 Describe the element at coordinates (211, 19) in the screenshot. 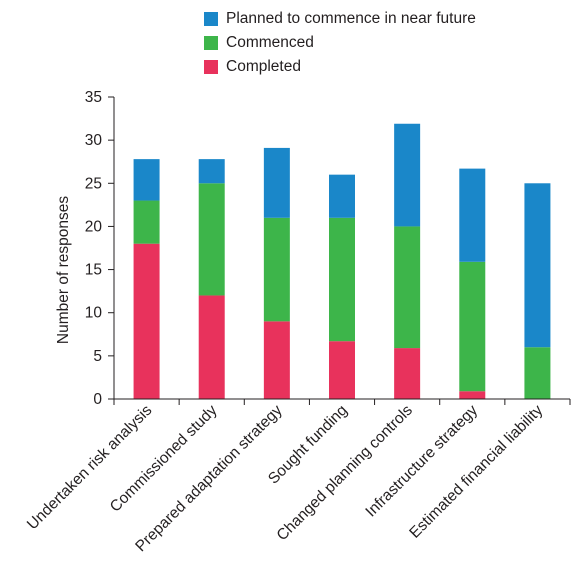

I see `legend-swatch-planned` at that location.